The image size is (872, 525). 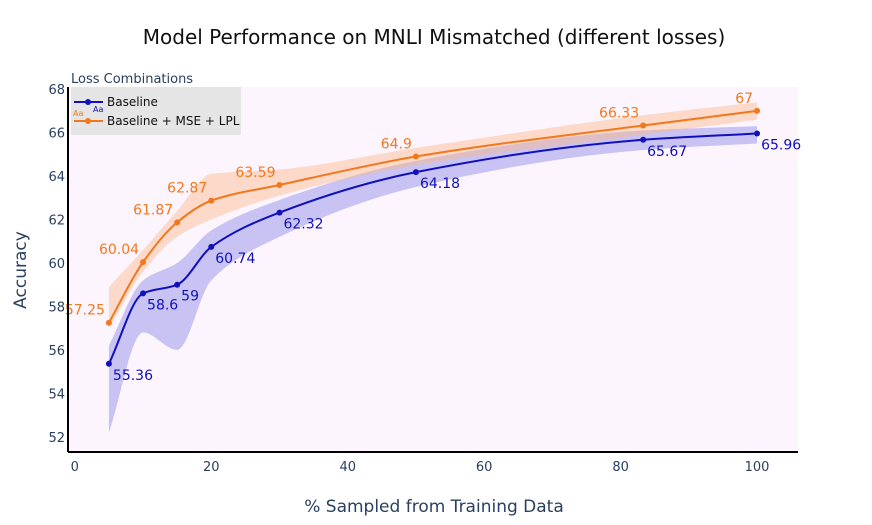 What do you see at coordinates (667, 152) in the screenshot?
I see `data-label-baseline: 65.67` at bounding box center [667, 152].